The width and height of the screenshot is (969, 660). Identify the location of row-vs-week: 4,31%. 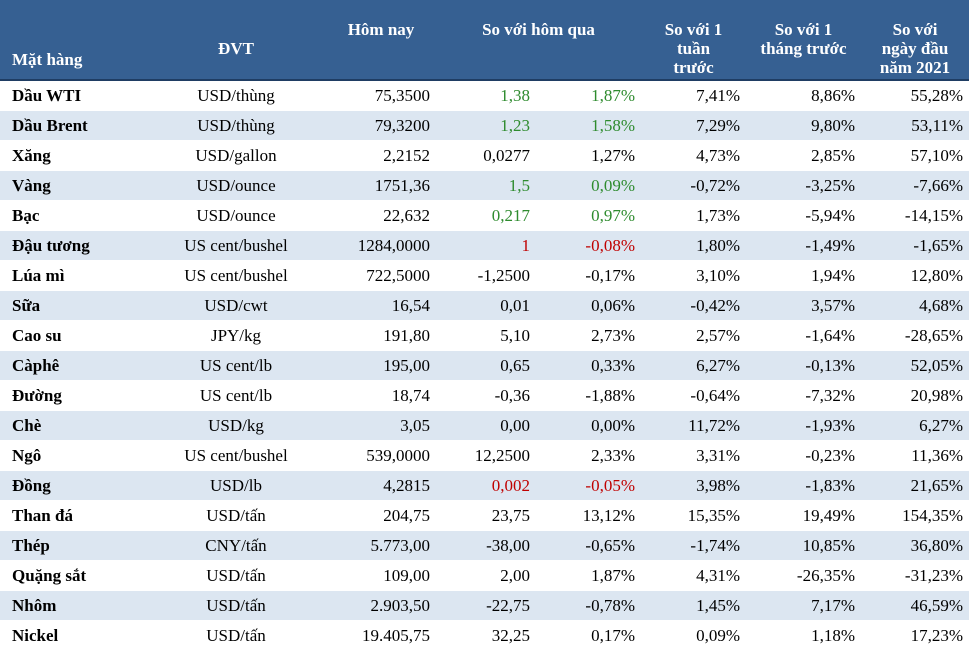
(693, 575).